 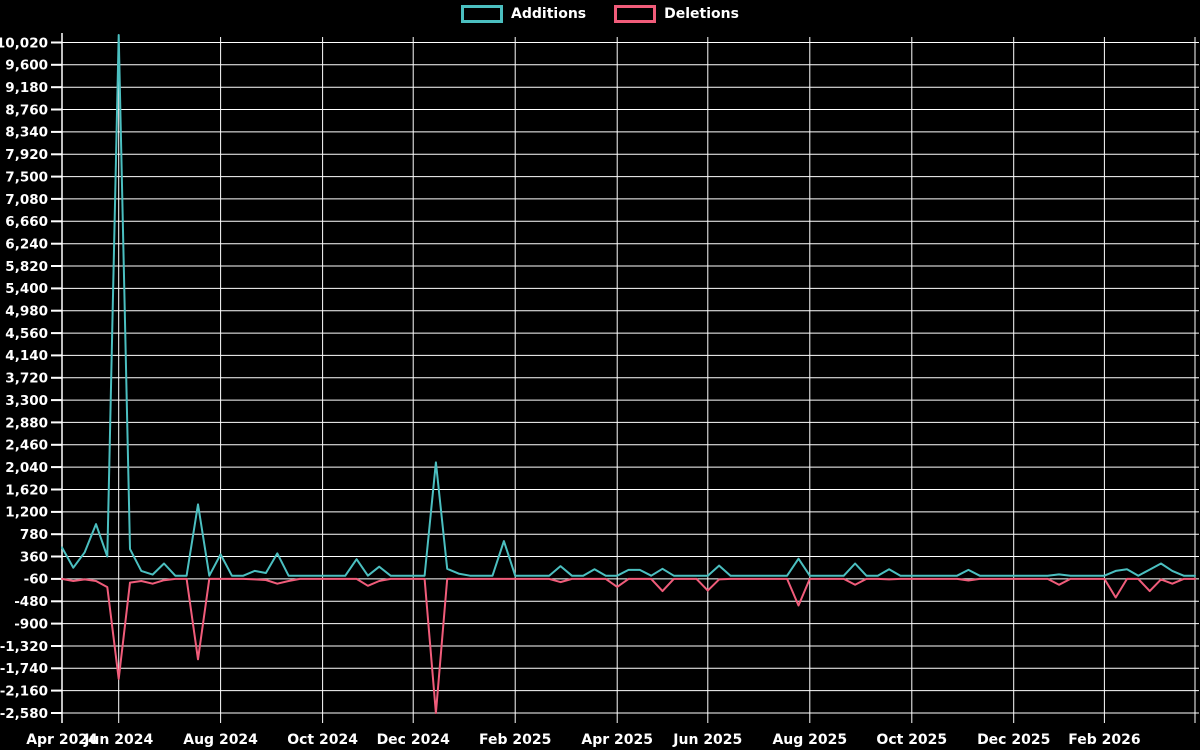 I want to click on svg-text: Apr 2024, so click(x=62, y=740).